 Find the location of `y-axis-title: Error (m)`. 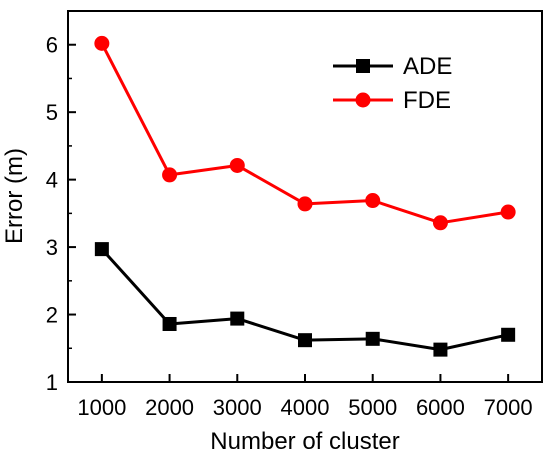

y-axis-title: Error (m) is located at coordinates (14, 196).